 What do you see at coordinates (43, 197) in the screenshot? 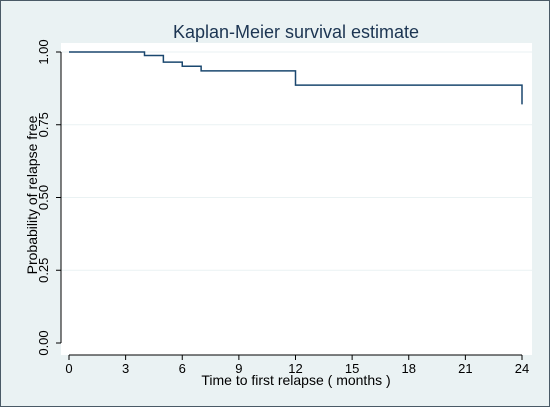
I see `y-tick-label-2: 0.50` at bounding box center [43, 197].